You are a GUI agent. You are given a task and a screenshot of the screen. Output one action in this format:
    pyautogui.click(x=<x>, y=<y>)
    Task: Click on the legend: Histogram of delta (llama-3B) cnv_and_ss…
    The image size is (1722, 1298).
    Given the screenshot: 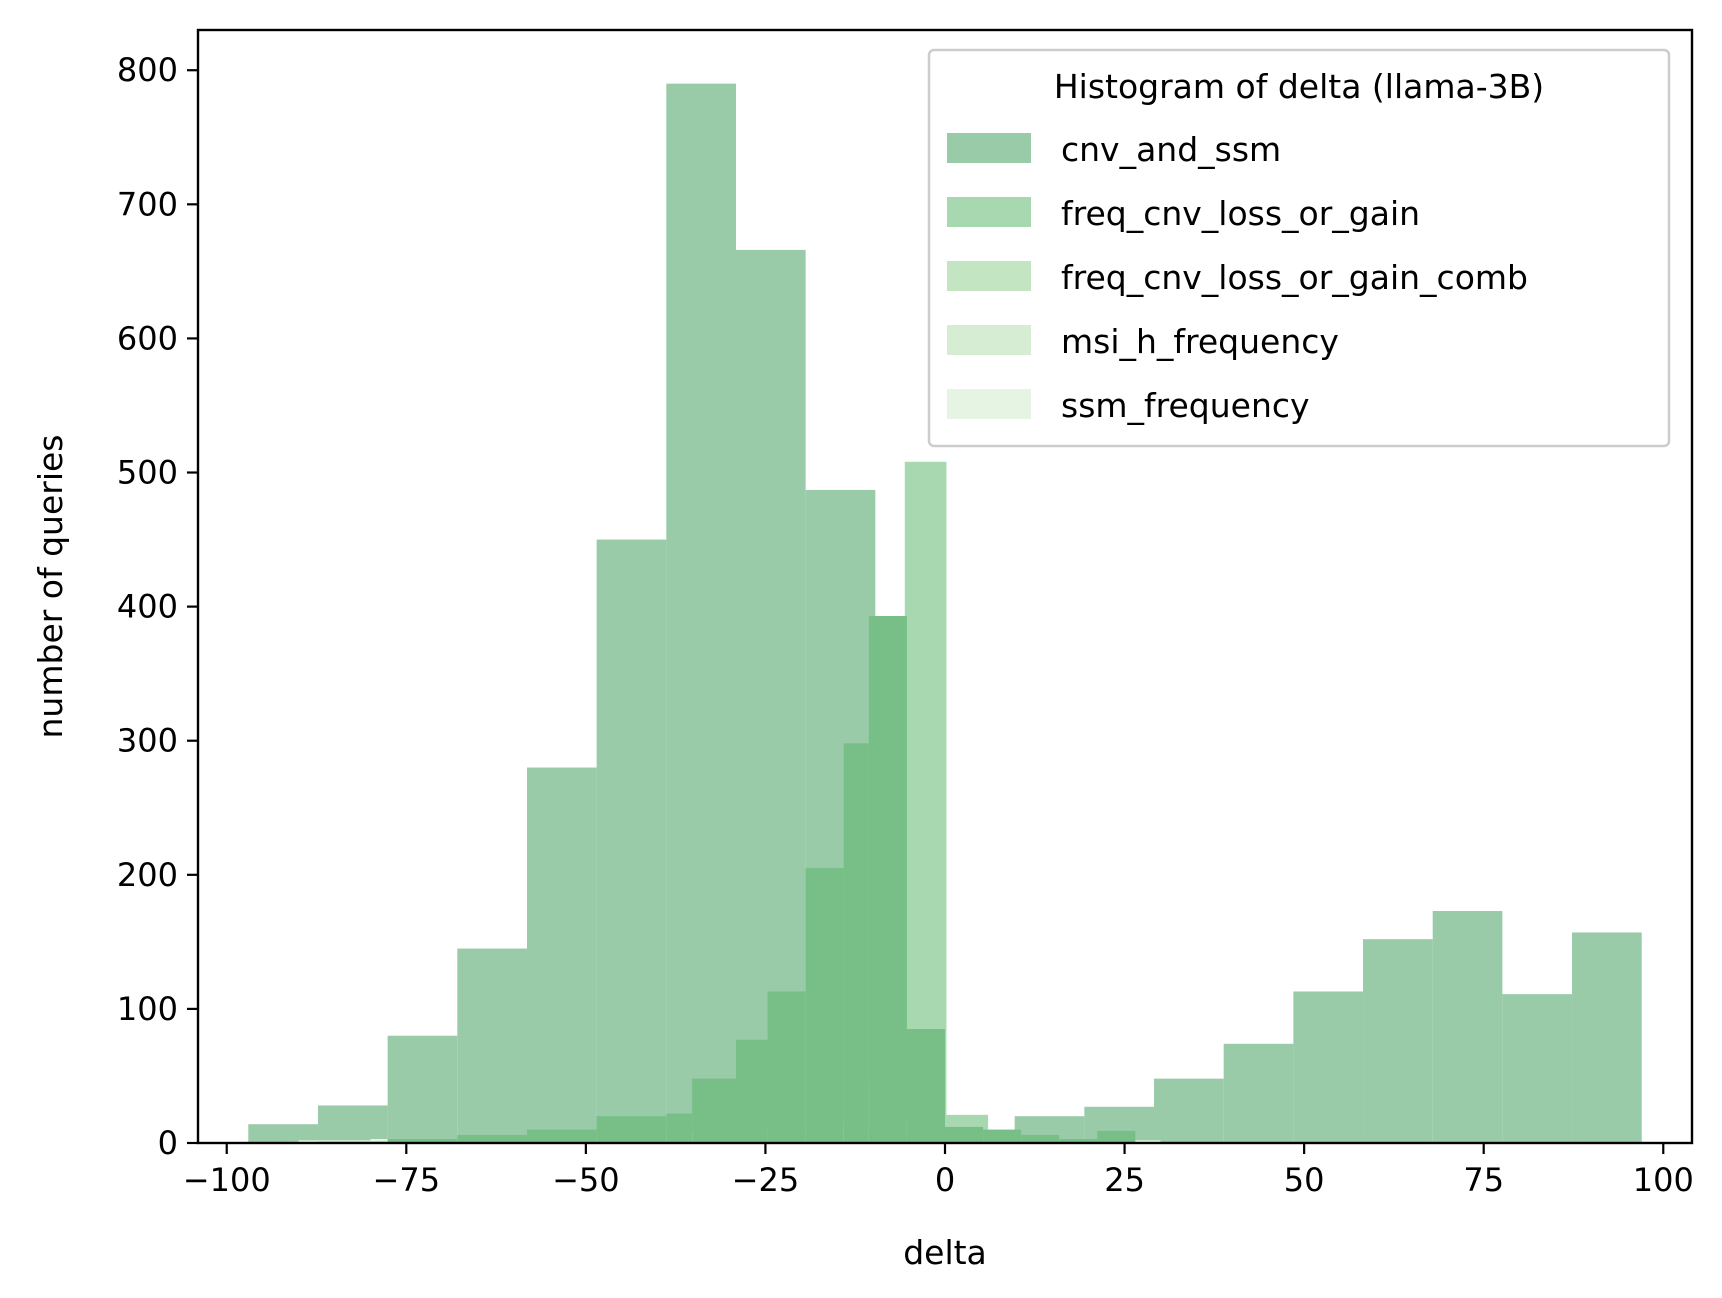 What is the action you would take?
    pyautogui.click(x=1299, y=248)
    